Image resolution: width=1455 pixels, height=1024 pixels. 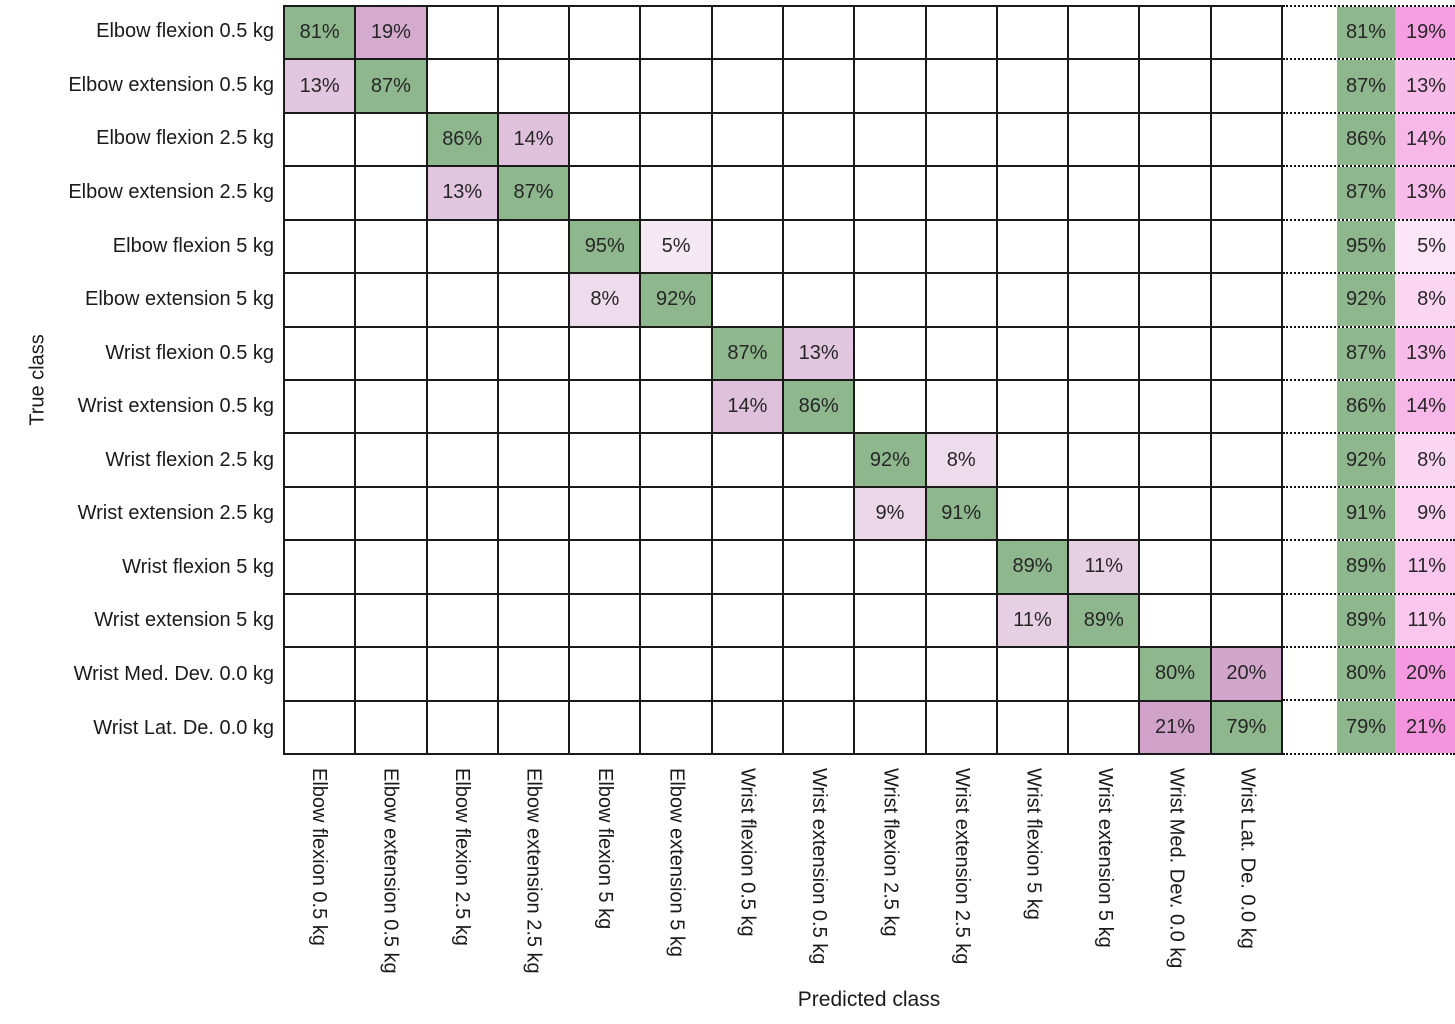 I want to click on predicted-class-label: Elbow extension 5 kg, so click(x=675, y=871).